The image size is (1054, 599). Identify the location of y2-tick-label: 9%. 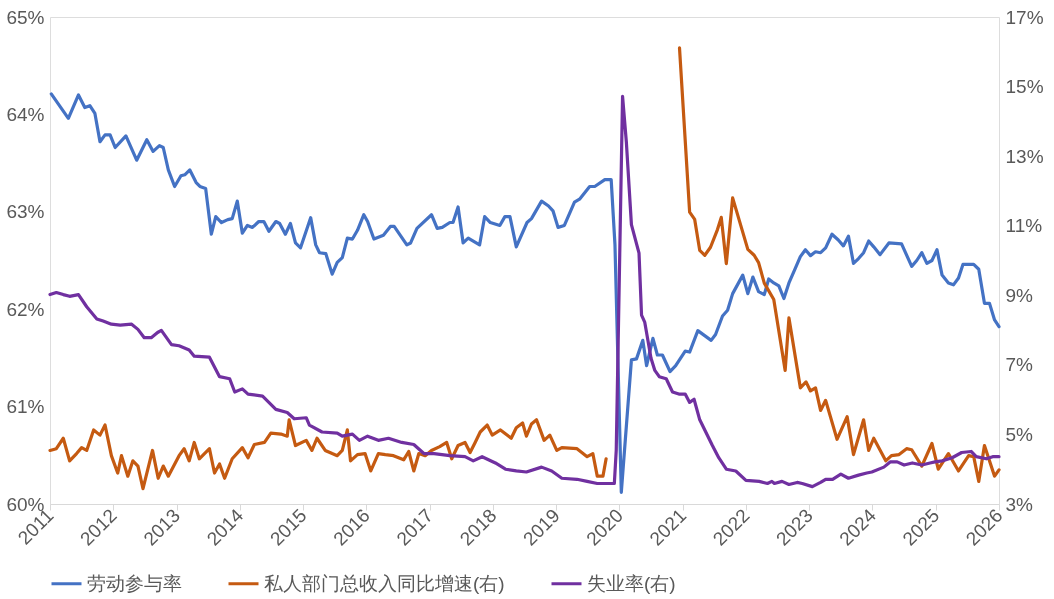
(1019, 295).